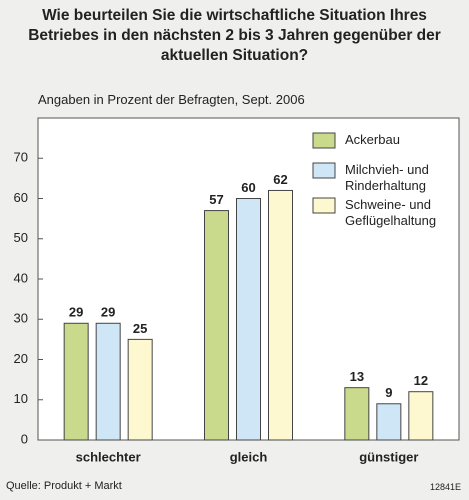 The height and width of the screenshot is (500, 469). I want to click on source: Quelle: Produkt + Markt, so click(64, 486).